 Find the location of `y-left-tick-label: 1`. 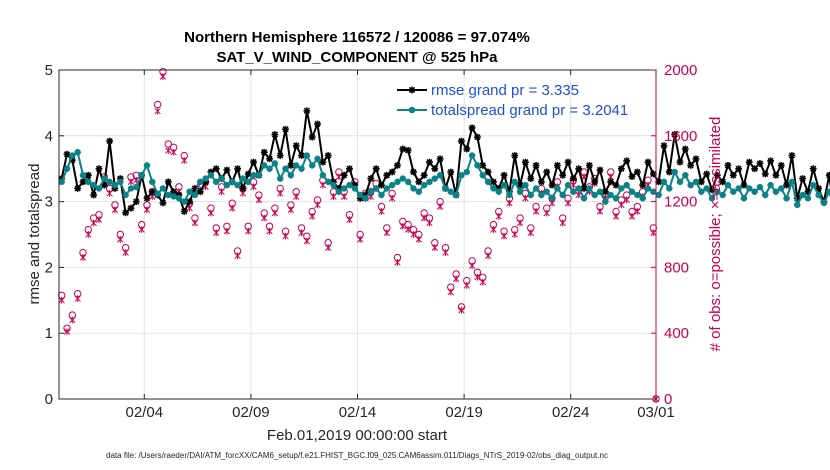

y-left-tick-label: 1 is located at coordinates (49, 333).